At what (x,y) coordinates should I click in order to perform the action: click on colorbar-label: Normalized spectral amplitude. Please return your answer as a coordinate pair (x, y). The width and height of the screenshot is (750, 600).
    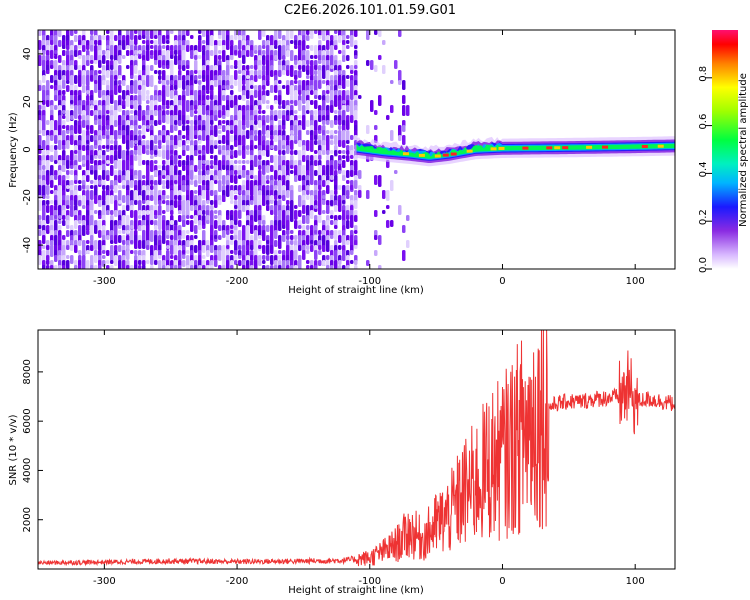
    Looking at the image, I should click on (743, 150).